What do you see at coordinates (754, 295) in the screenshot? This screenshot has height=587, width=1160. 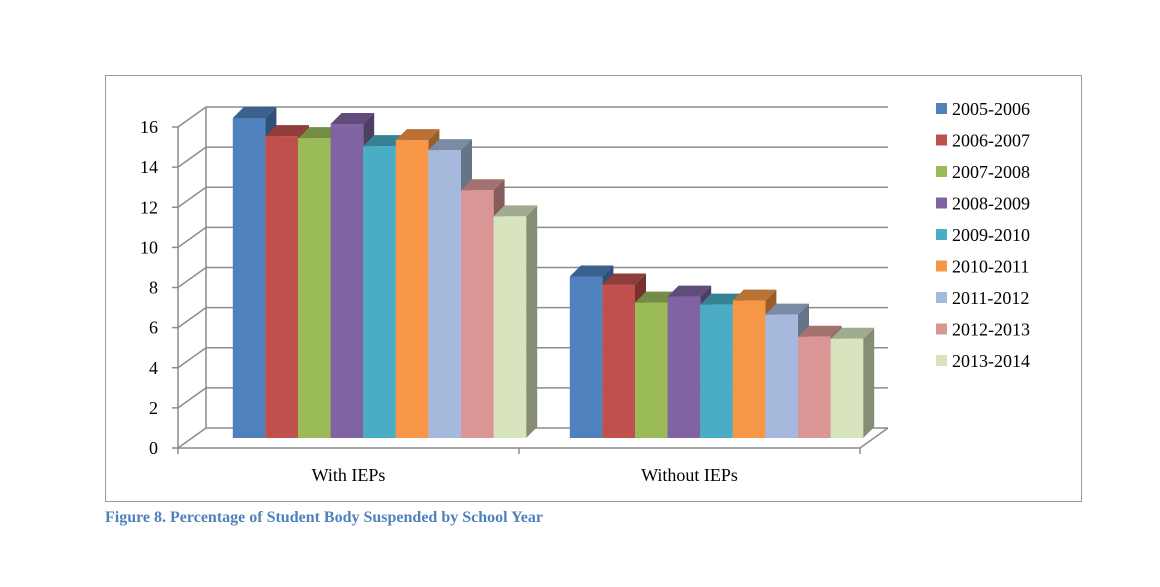 I see `bar-top-2010-2011-Without IEPs` at bounding box center [754, 295].